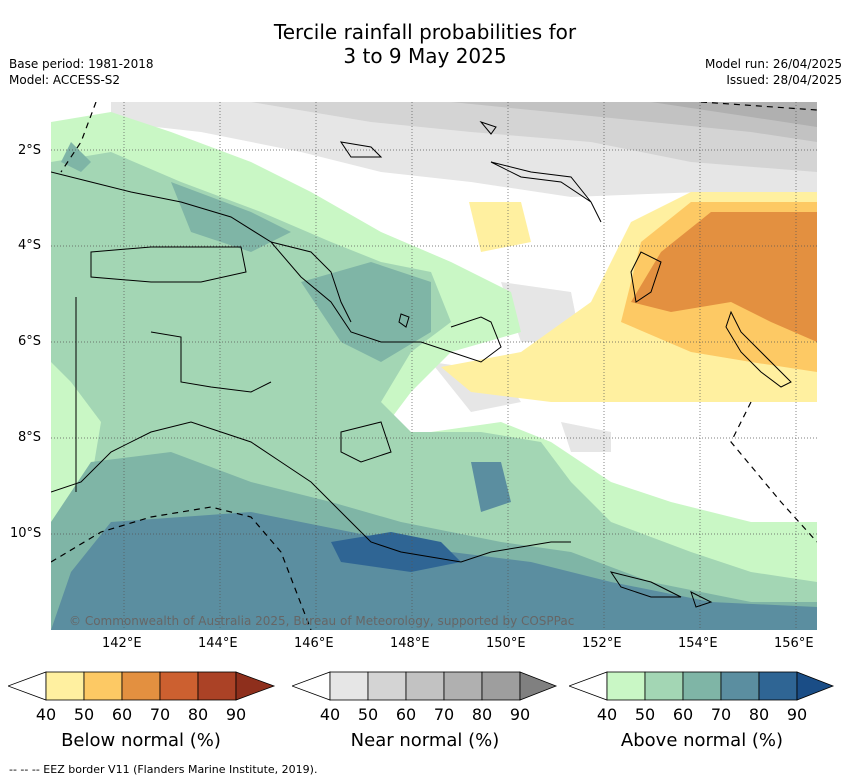 The width and height of the screenshot is (850, 781). Describe the element at coordinates (698, 643) in the screenshot. I see `lon-label-154e: 154°E` at that location.